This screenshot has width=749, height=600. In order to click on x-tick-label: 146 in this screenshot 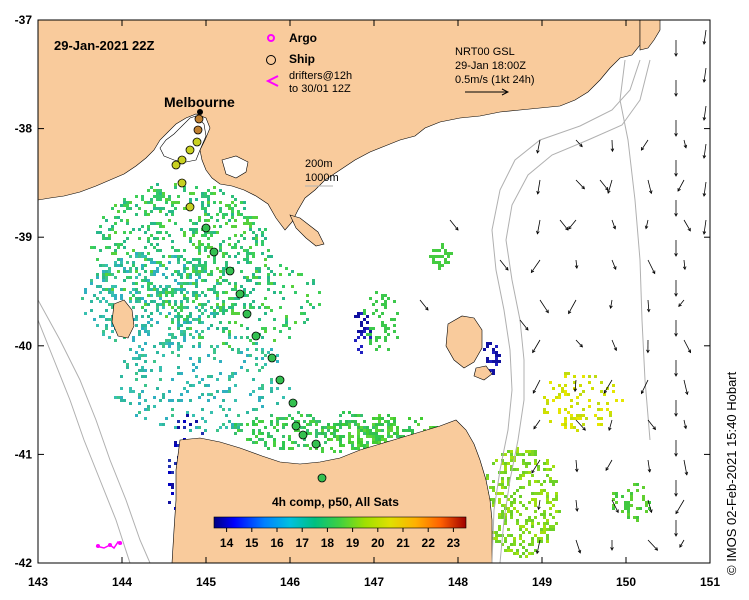, I will do `click(290, 582)`.